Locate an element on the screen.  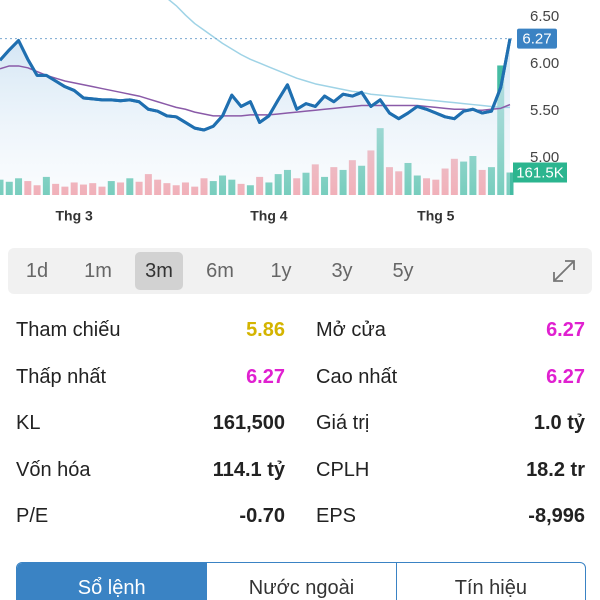
stat-value: -8,996 is located at coordinates (556, 516).